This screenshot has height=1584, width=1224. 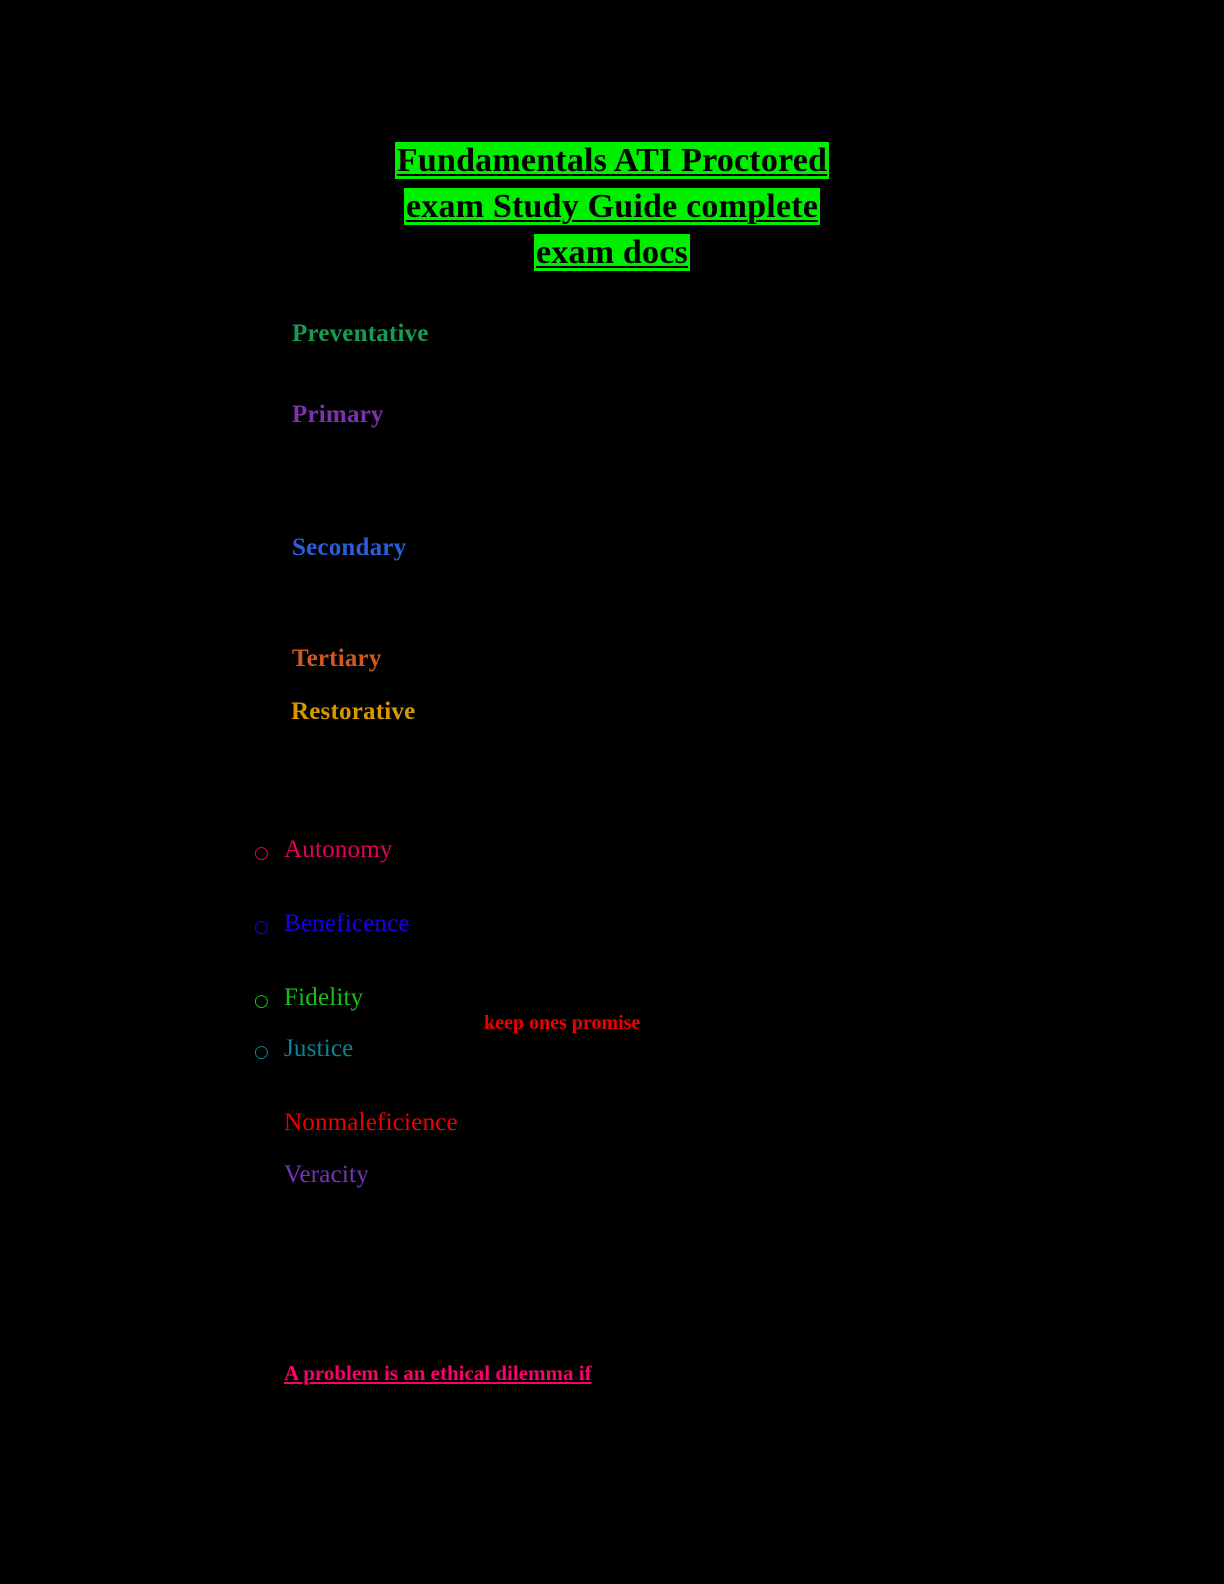 I want to click on heading-primary: Primary, so click(x=338, y=414).